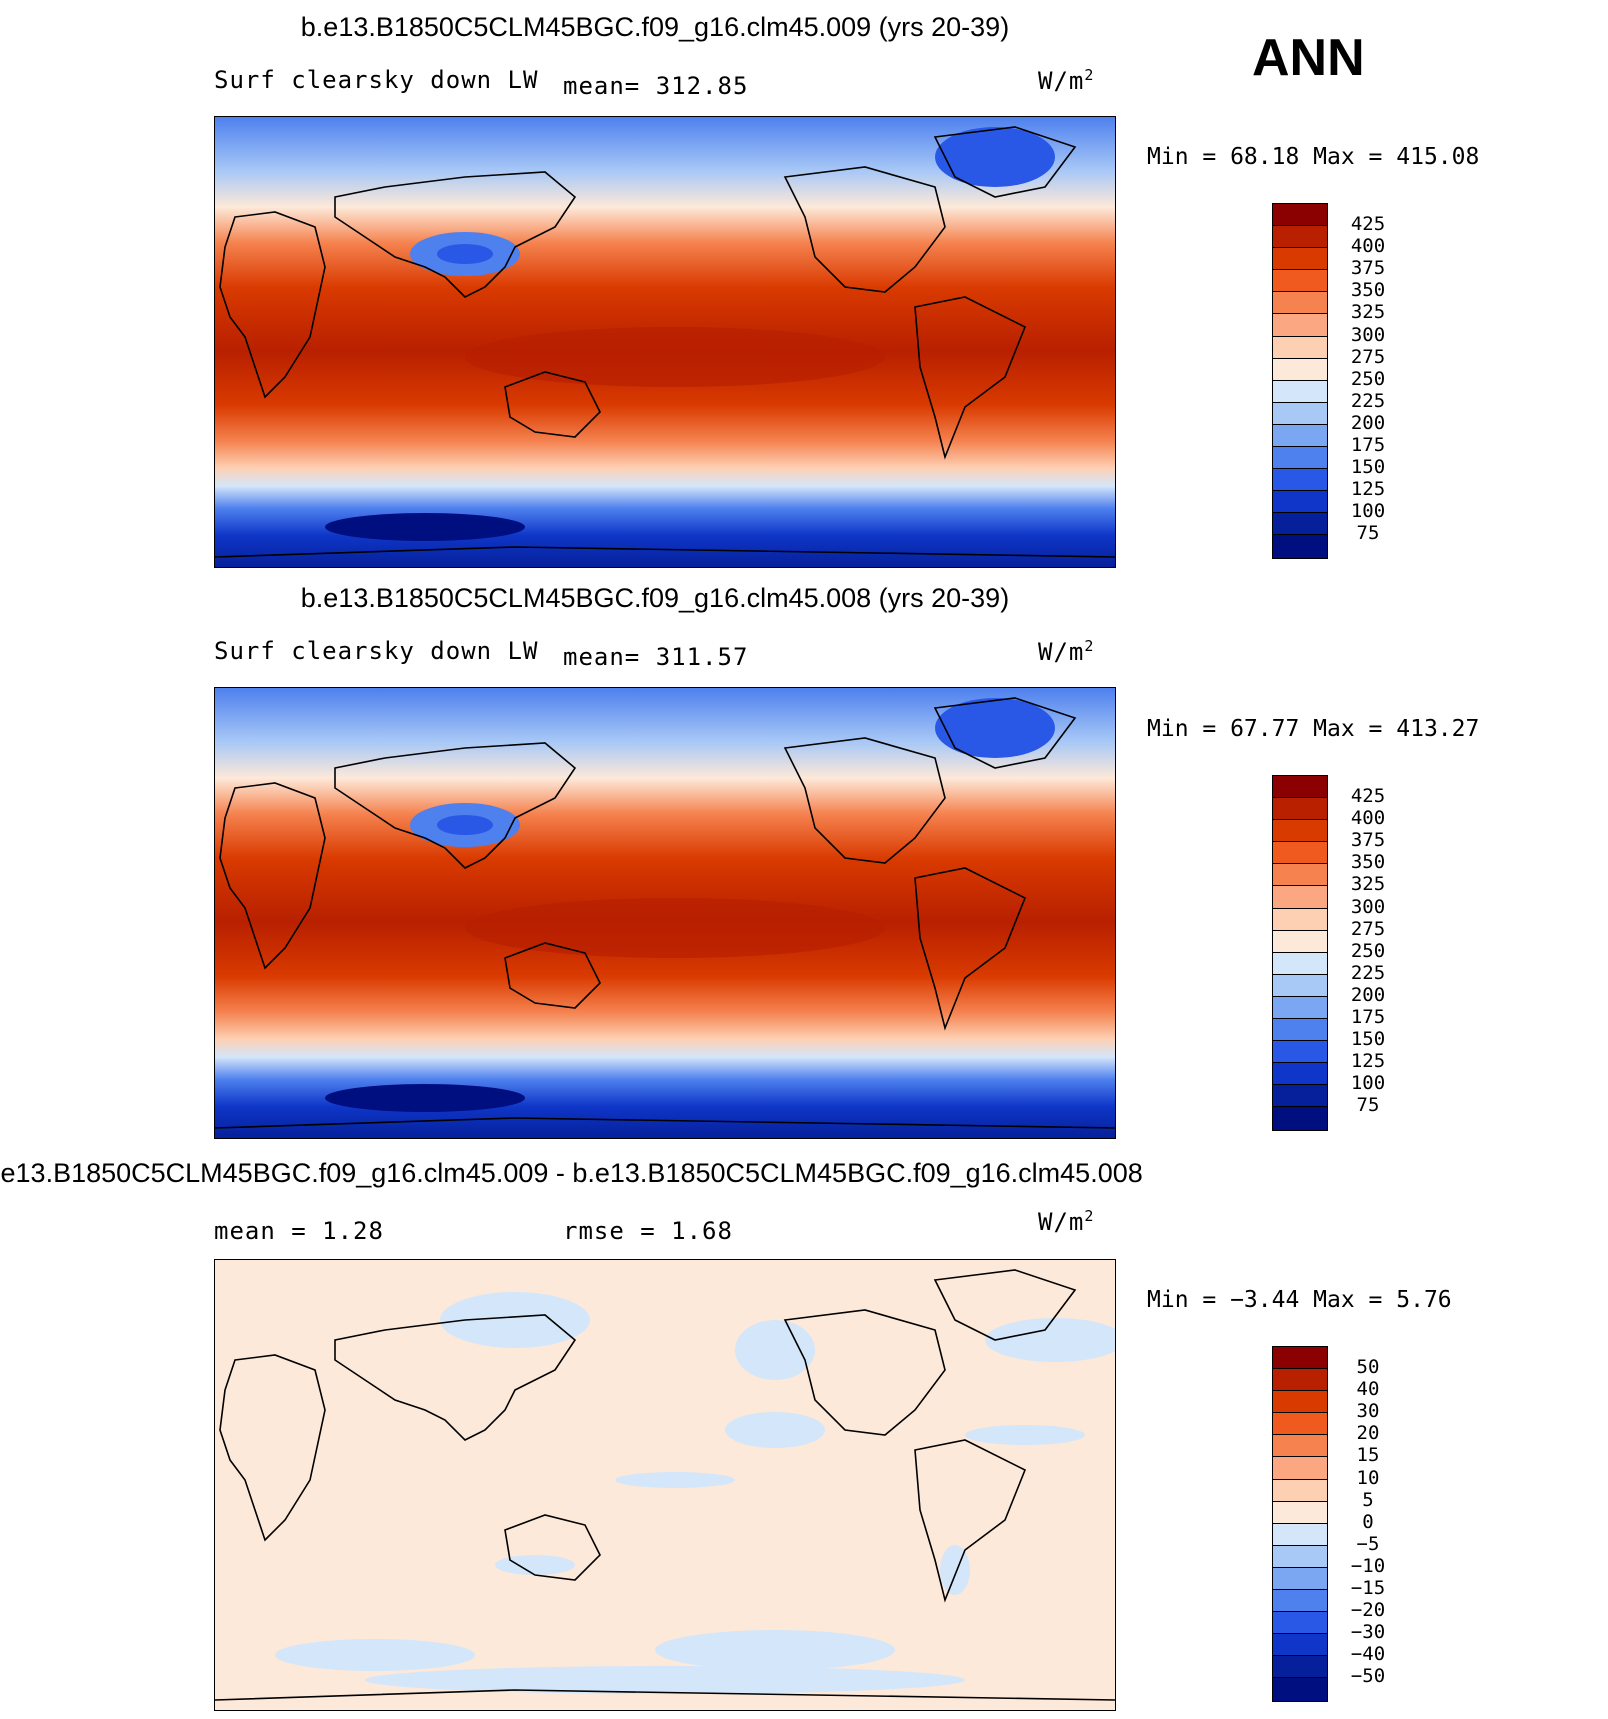 The image size is (1608, 1719). I want to click on colorbar-tick-label: −20, so click(1368, 1610).